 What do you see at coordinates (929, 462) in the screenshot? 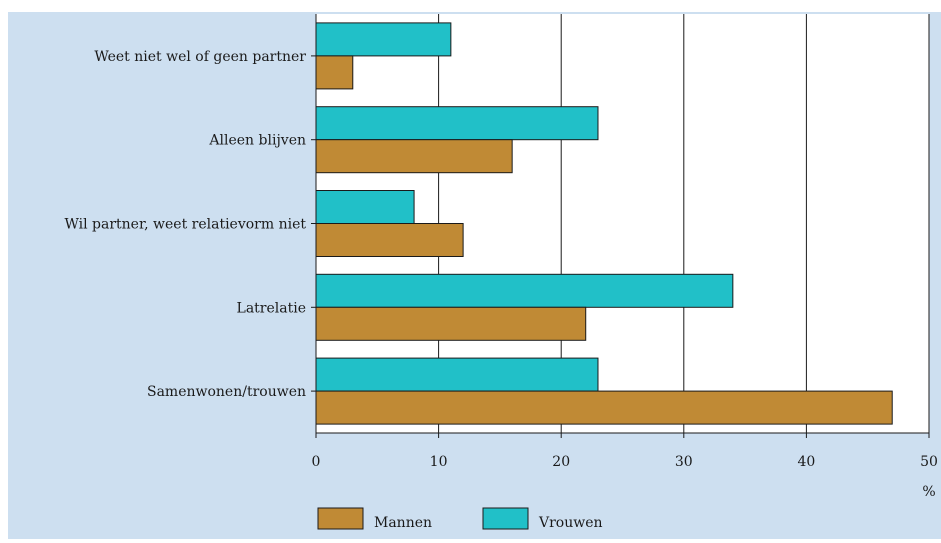
I see `x-tick-label: 50` at bounding box center [929, 462].